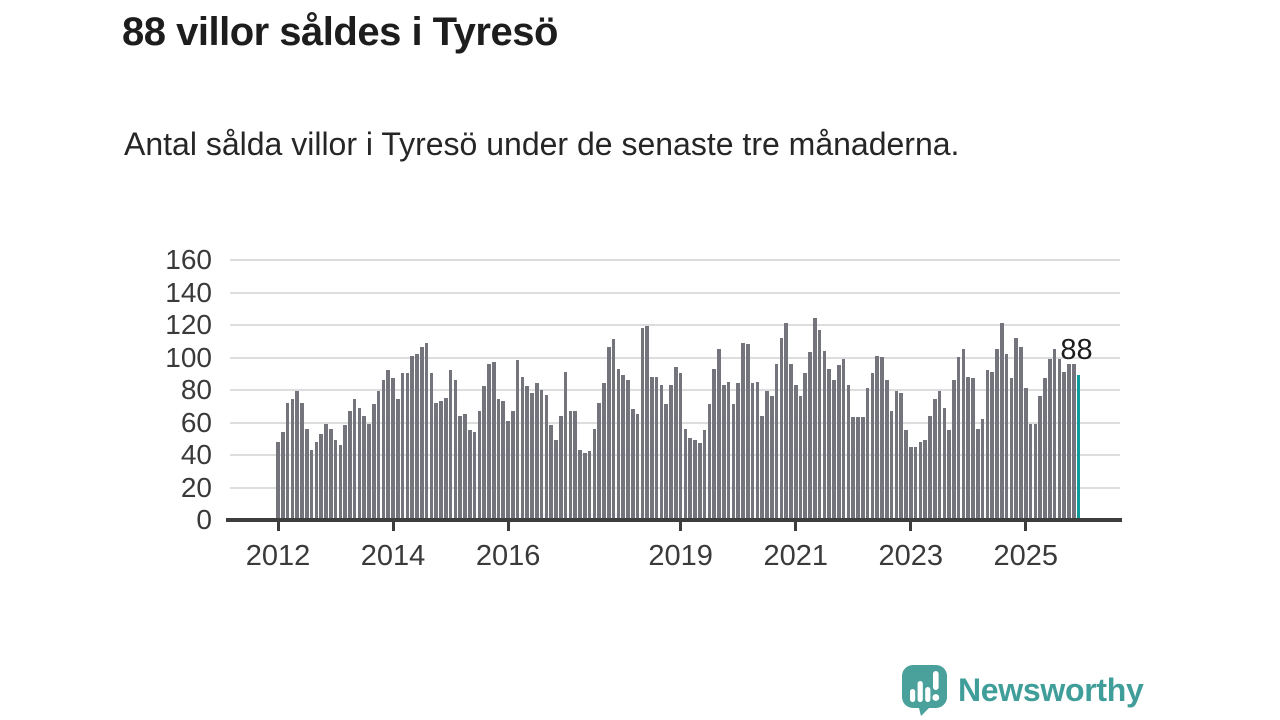 This screenshot has height=720, width=1280. I want to click on x-tick-2023, so click(911, 526).